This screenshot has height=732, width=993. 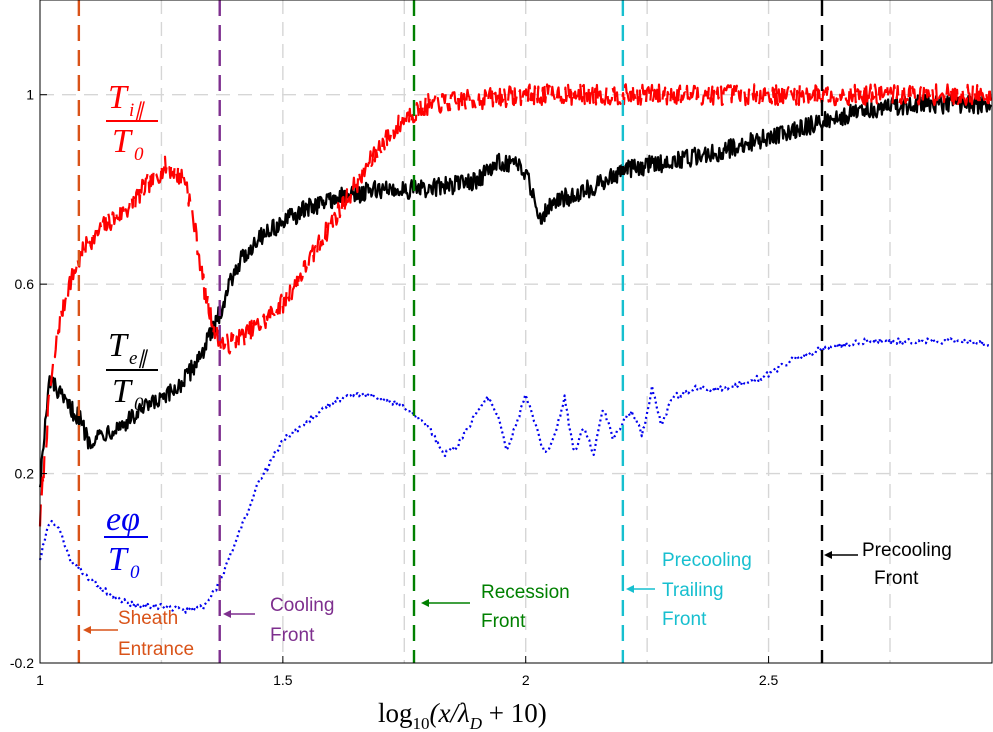 I want to click on ti-label-sub: i∥, so click(x=137, y=110).